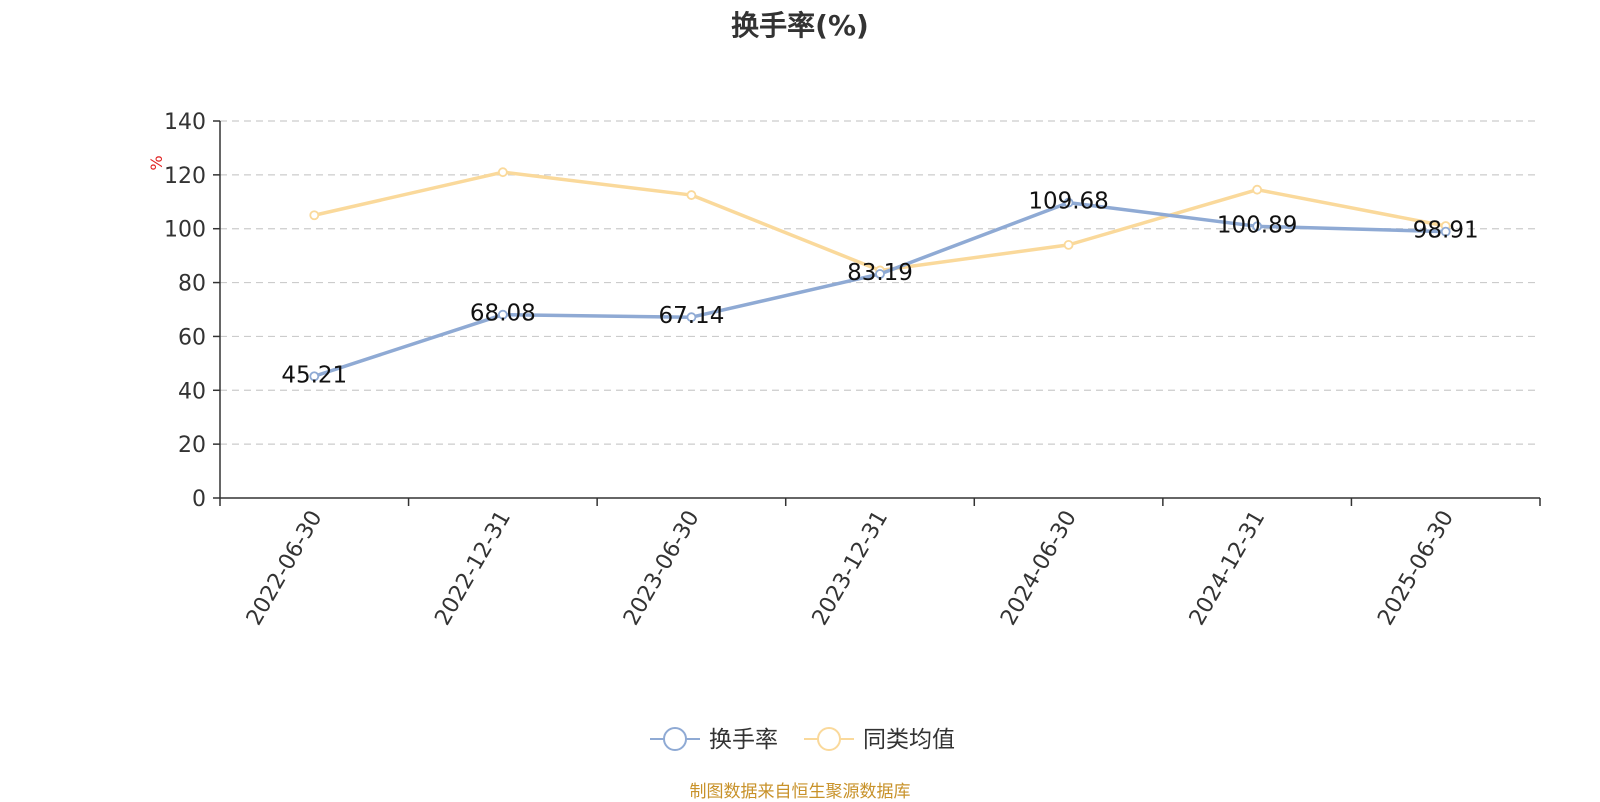 The width and height of the screenshot is (1600, 802). Describe the element at coordinates (185, 230) in the screenshot. I see `y-tick-label: 100` at that location.